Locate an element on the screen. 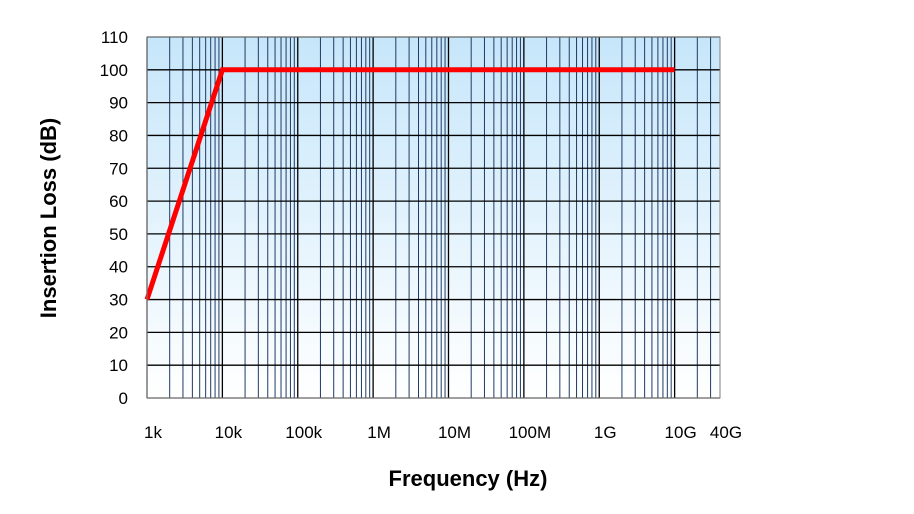 The height and width of the screenshot is (514, 914). x-tick-label: 100k is located at coordinates (303, 432).